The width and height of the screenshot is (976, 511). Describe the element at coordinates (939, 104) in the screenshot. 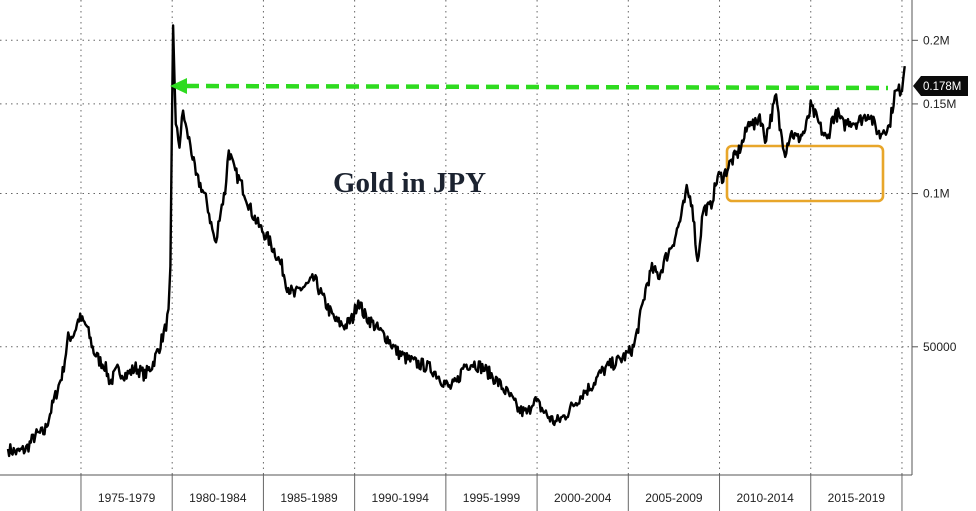

I see `y-tick-label: 0.15M` at that location.